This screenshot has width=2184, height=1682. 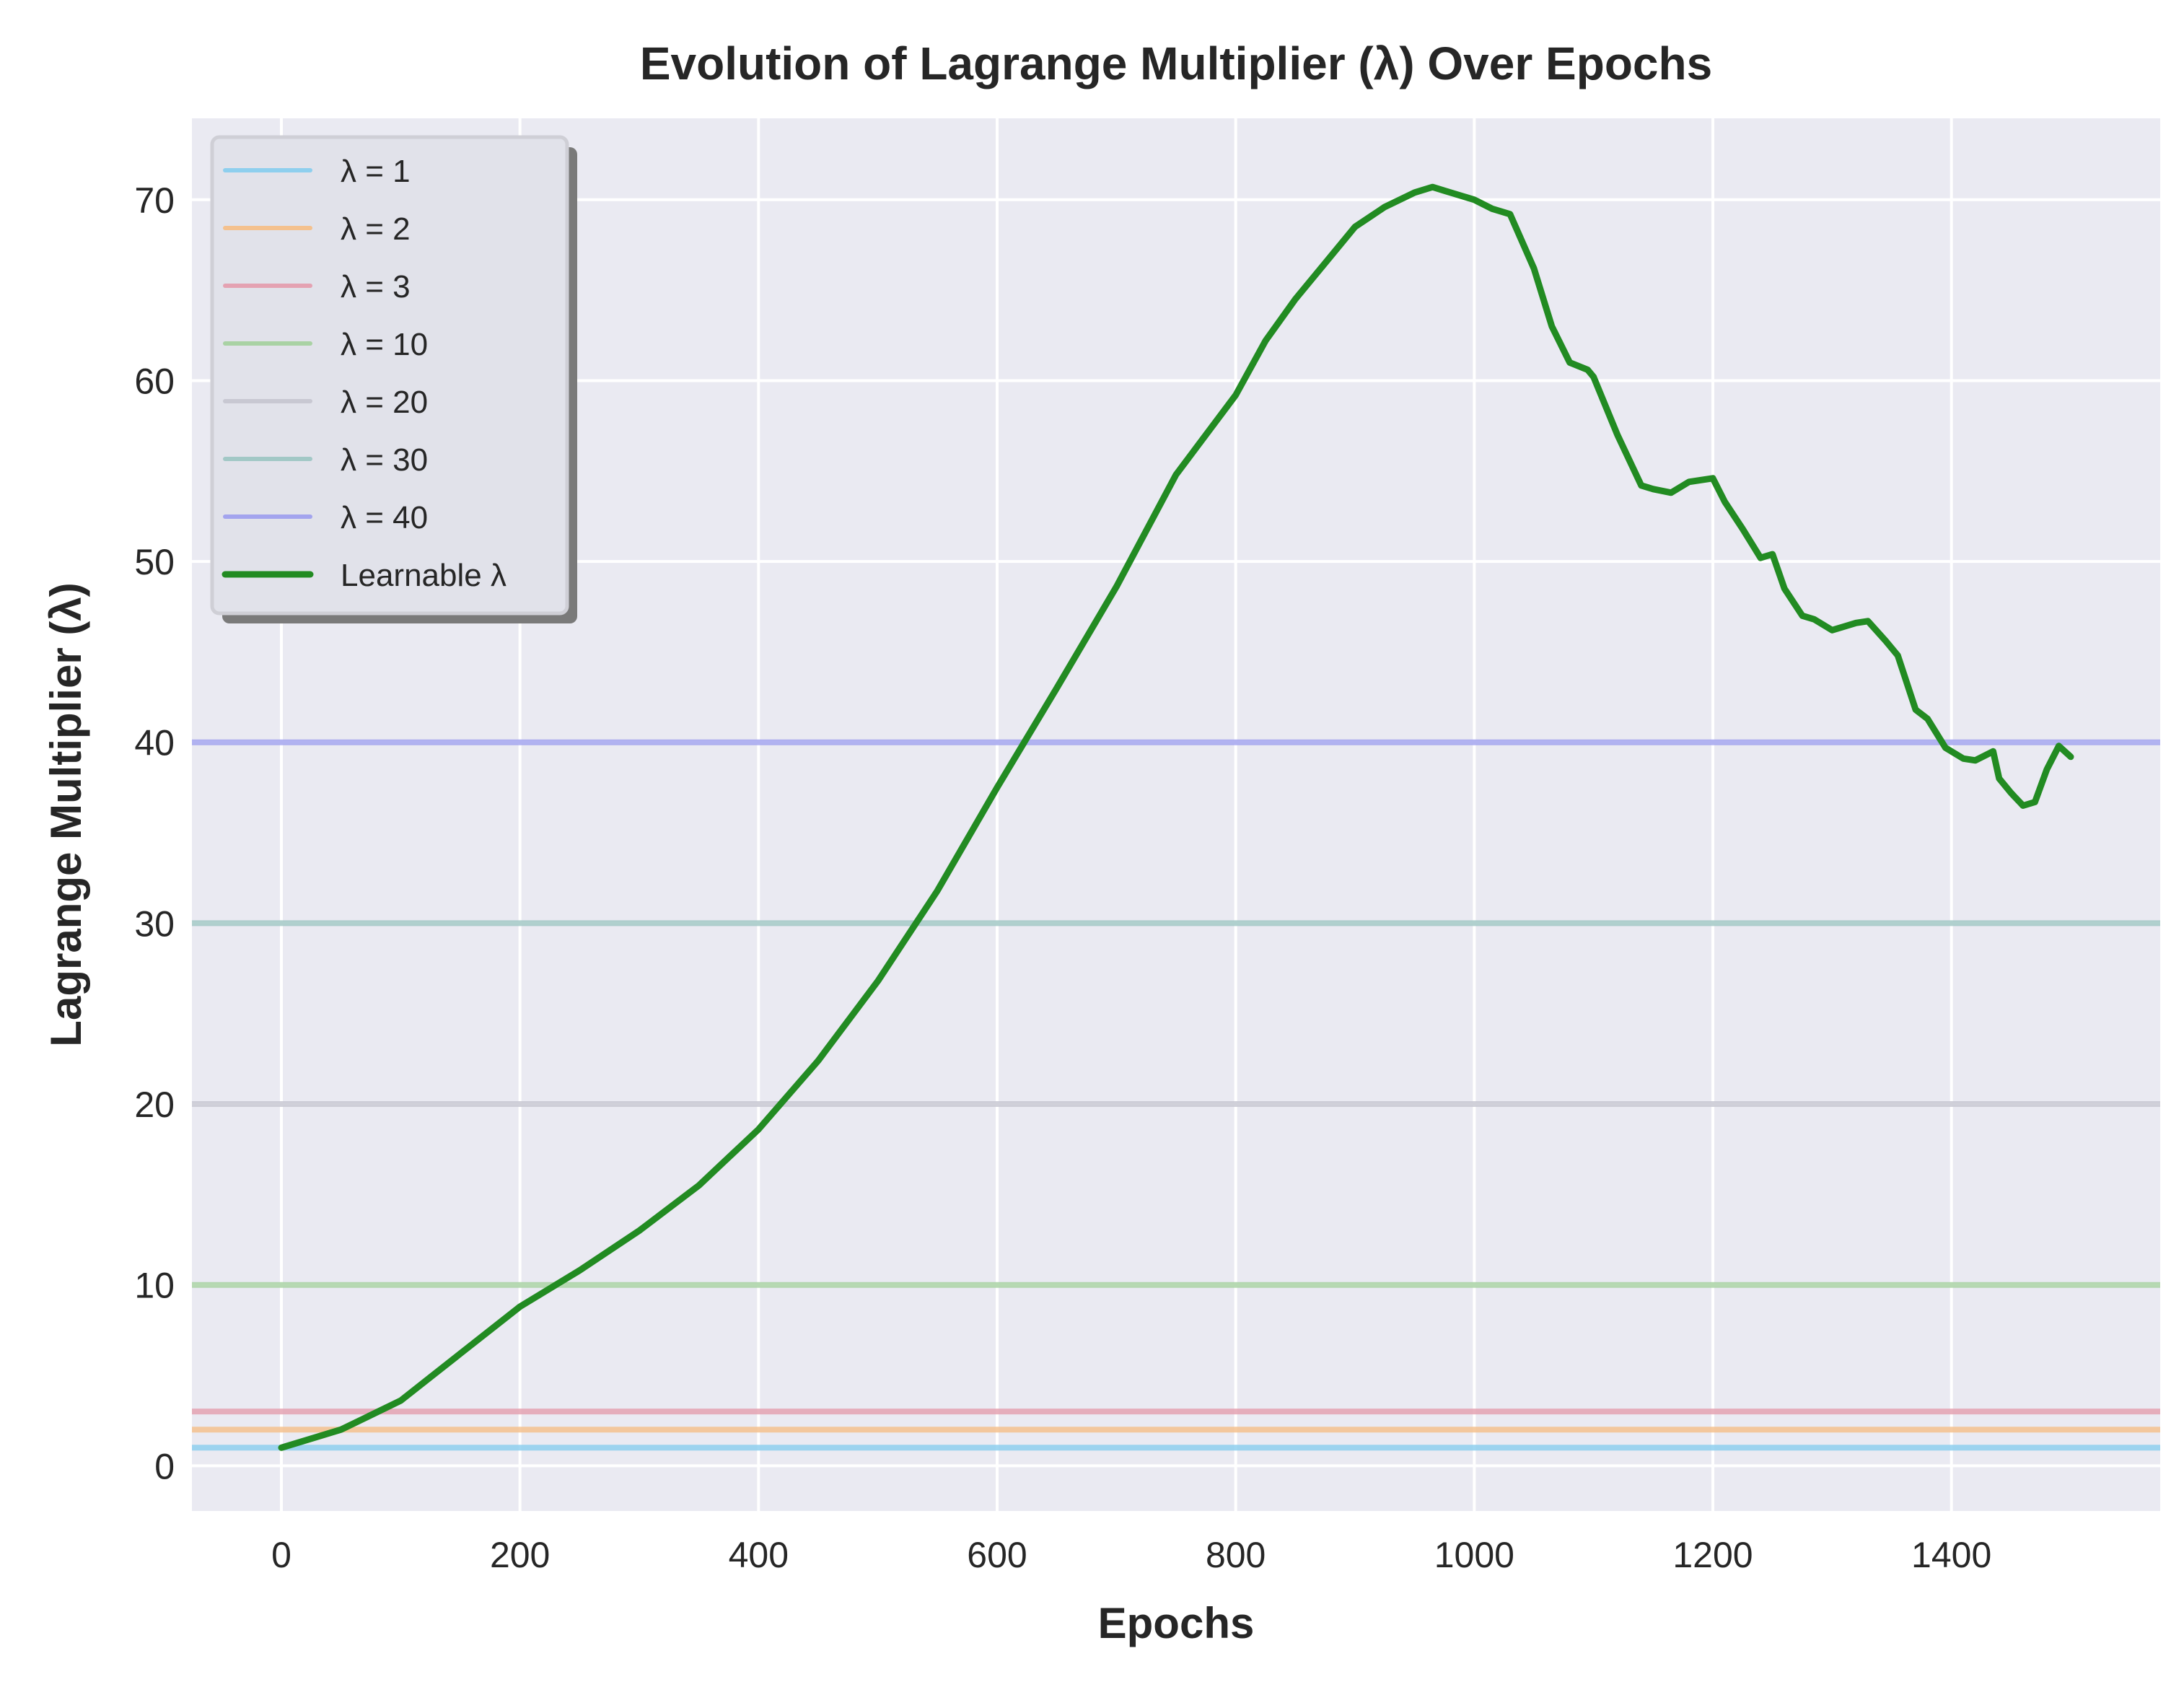 I want to click on y-tick-label: 40, so click(x=154, y=743).